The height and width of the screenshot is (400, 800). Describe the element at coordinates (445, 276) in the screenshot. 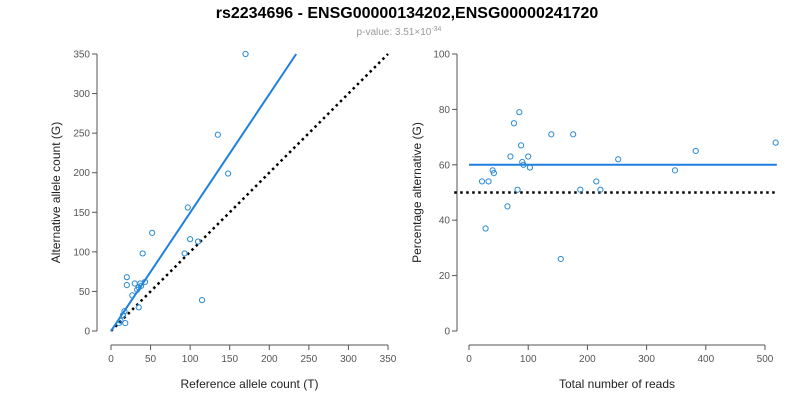

I see `y-tick-label: 20` at that location.